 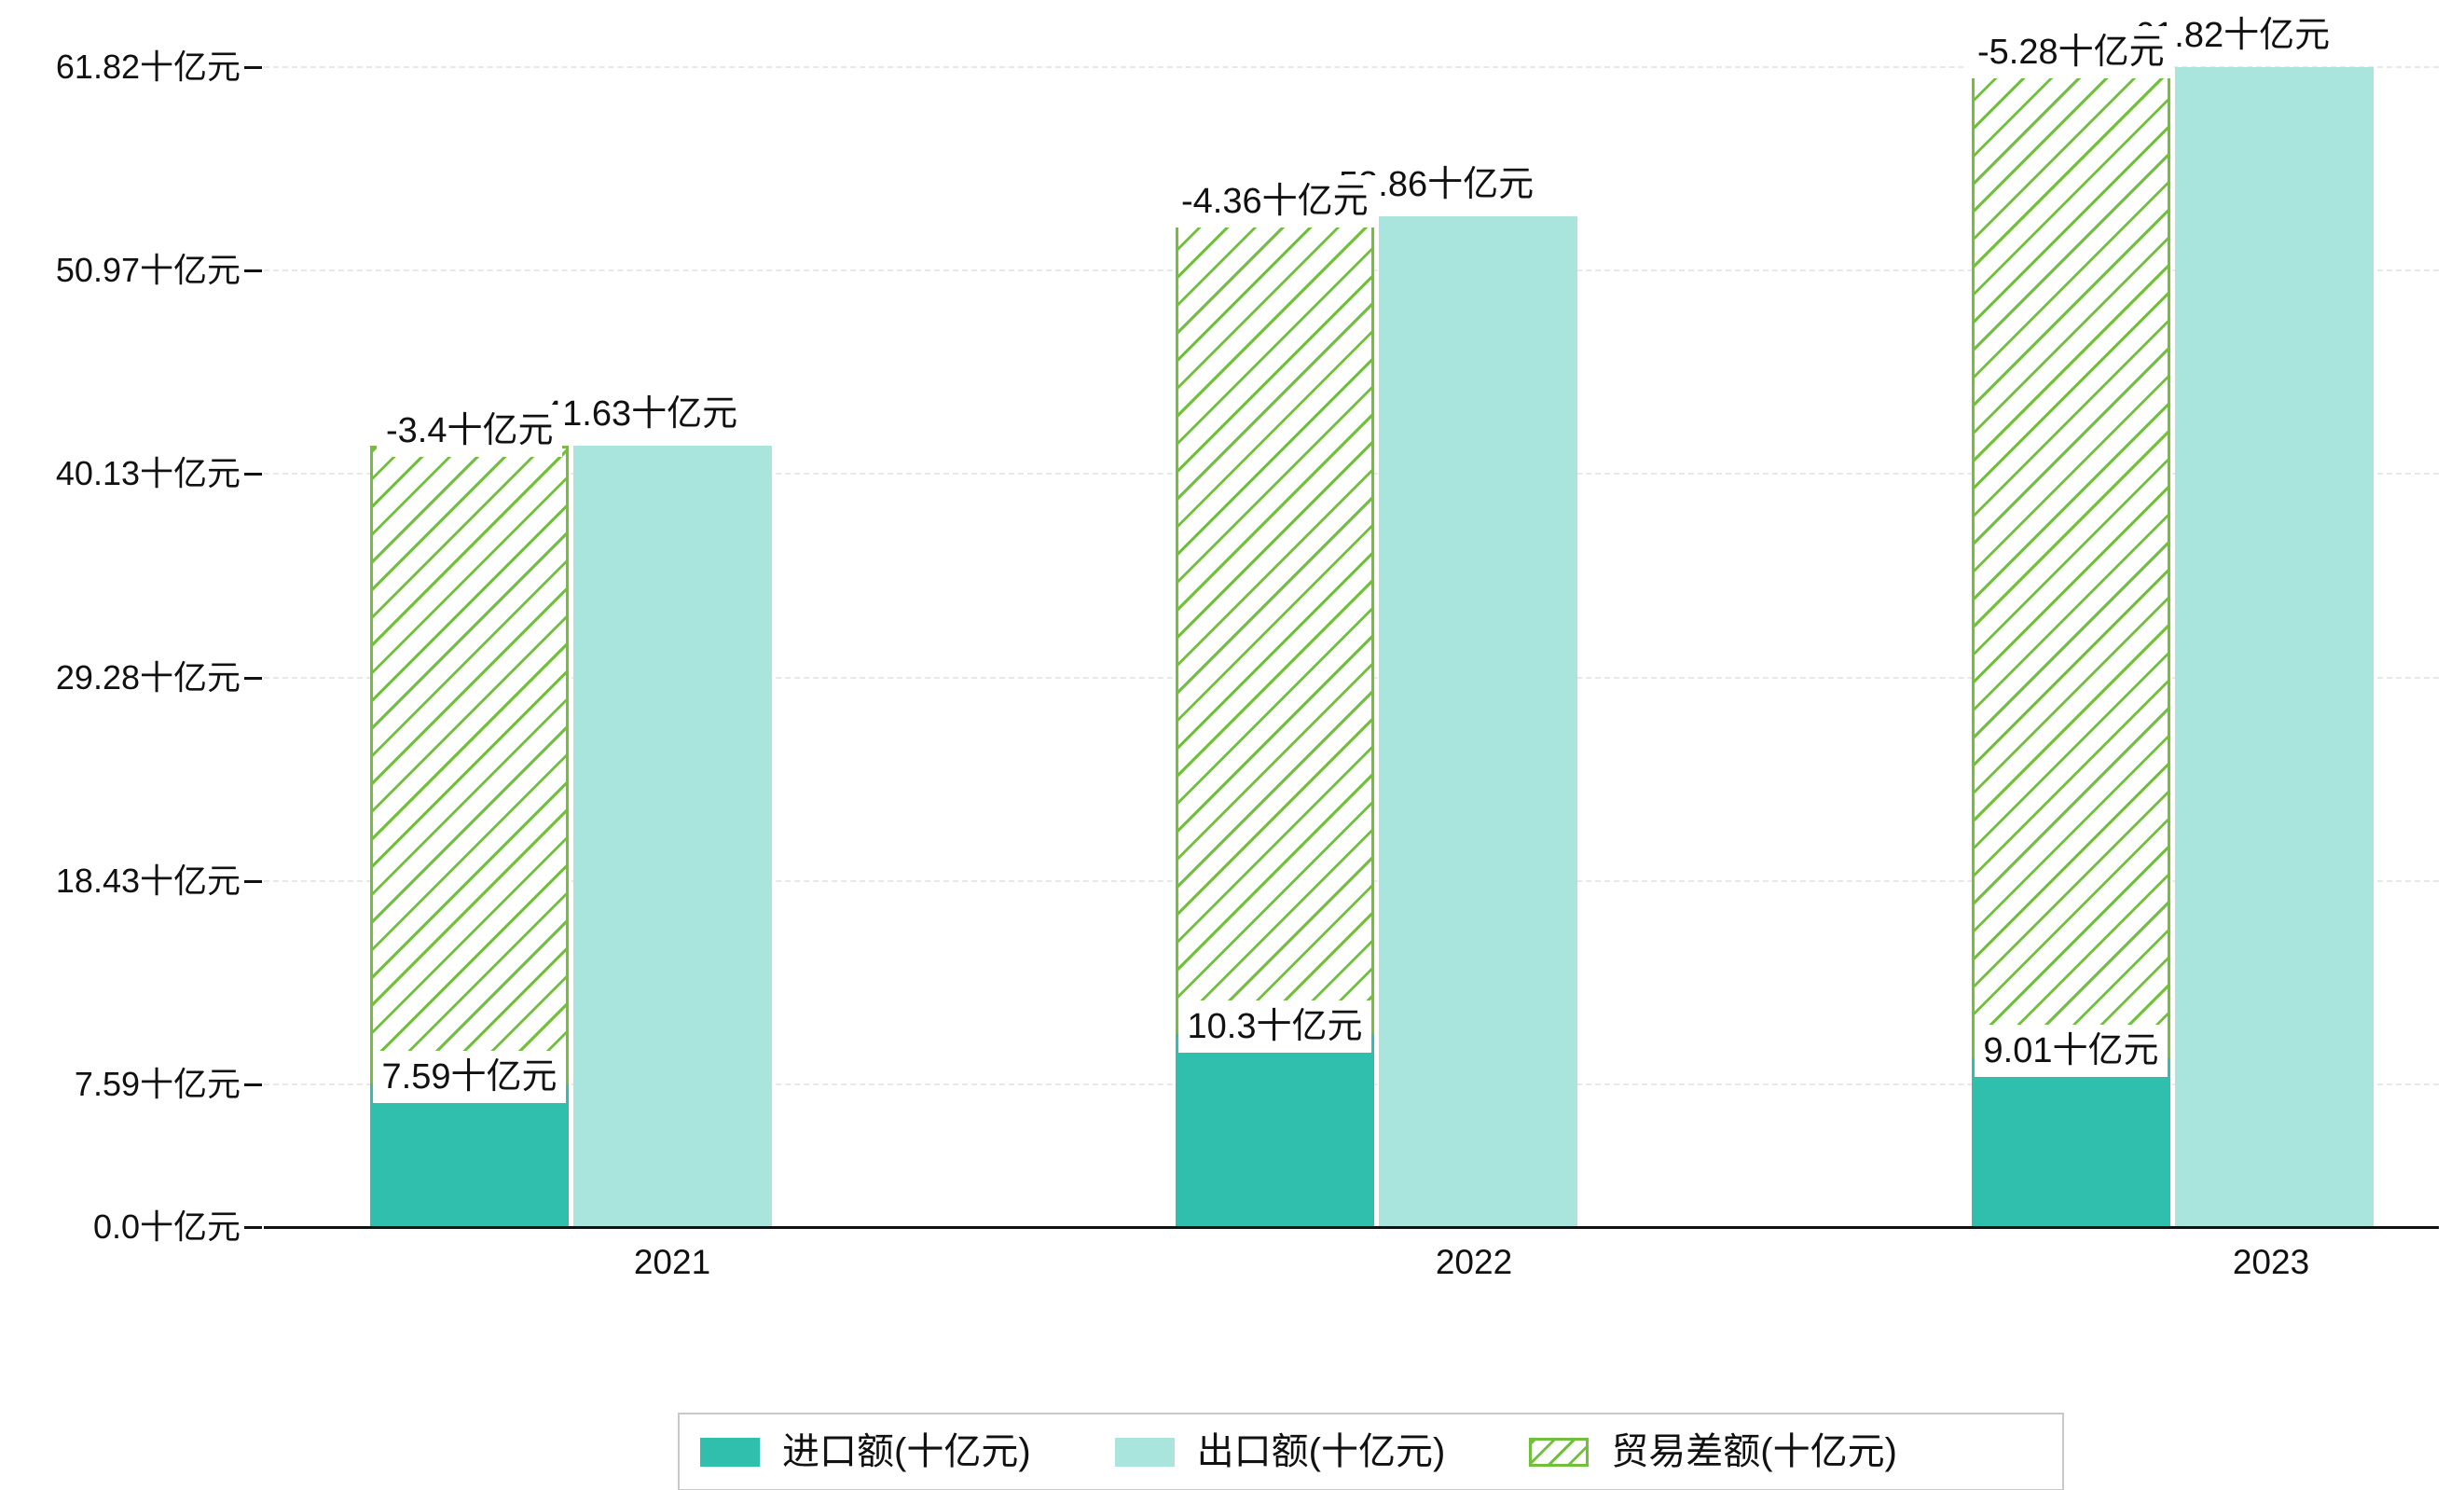 What do you see at coordinates (1321, 1451) in the screenshot?
I see `legend-label: 出口额(十亿元)` at bounding box center [1321, 1451].